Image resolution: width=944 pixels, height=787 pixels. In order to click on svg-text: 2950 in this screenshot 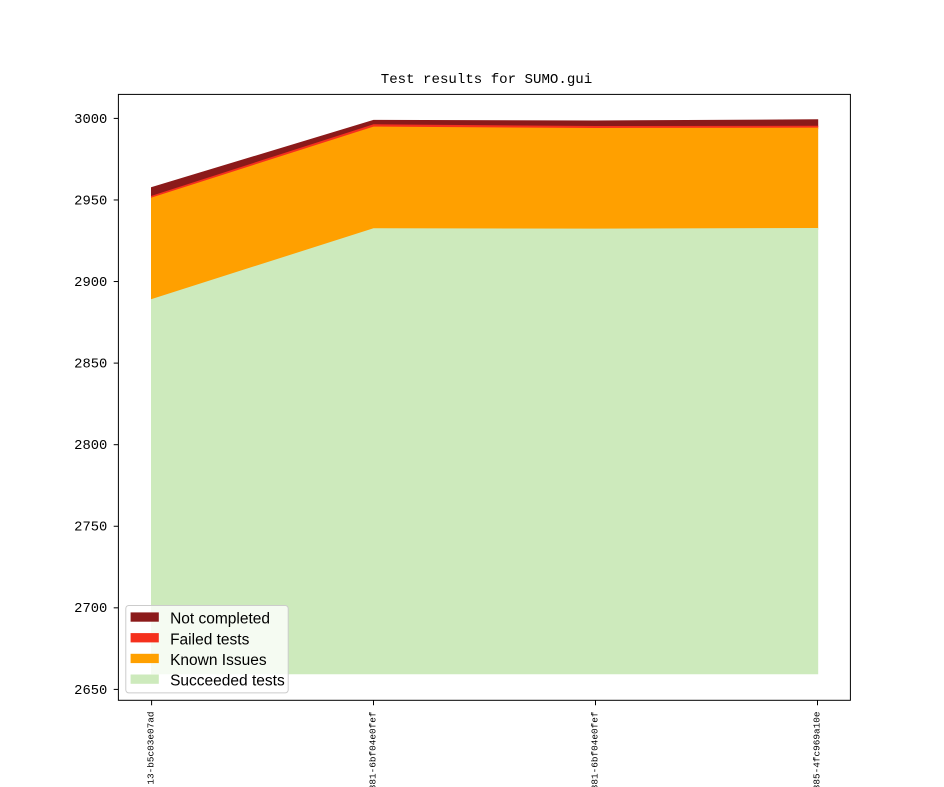, I will do `click(90, 201)`.